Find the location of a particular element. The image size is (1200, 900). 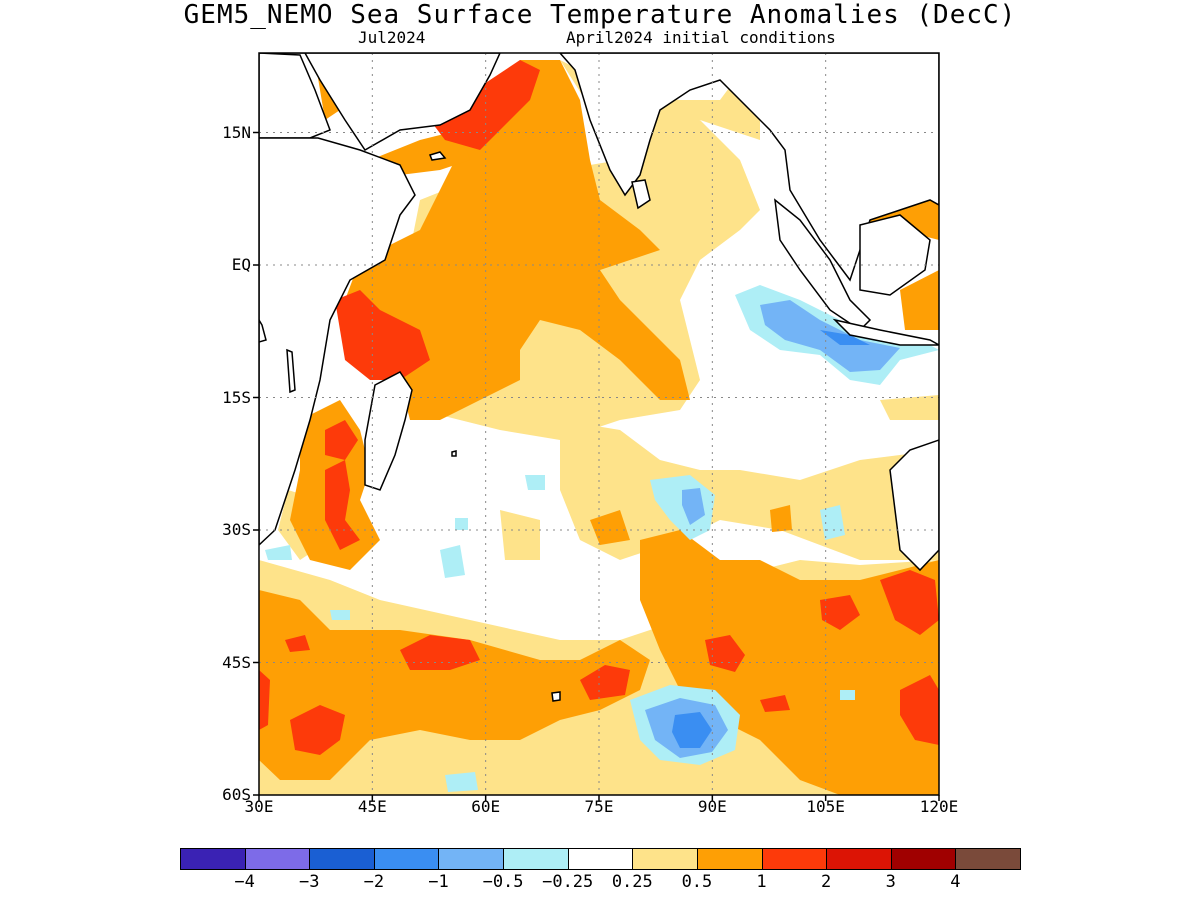

lon-label: 105E is located at coordinates (825, 806).